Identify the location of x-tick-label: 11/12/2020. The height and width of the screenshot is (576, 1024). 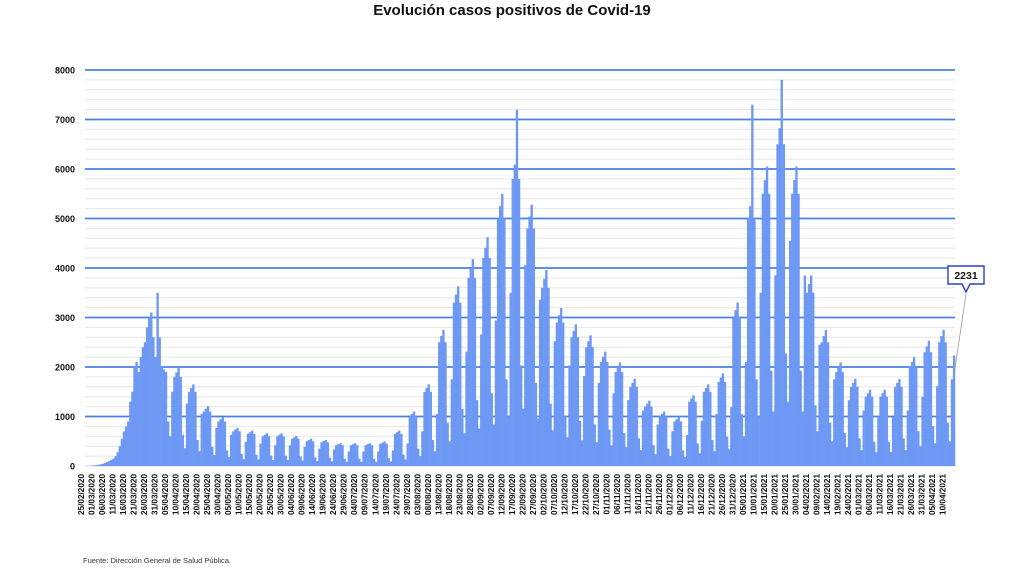
(690, 494).